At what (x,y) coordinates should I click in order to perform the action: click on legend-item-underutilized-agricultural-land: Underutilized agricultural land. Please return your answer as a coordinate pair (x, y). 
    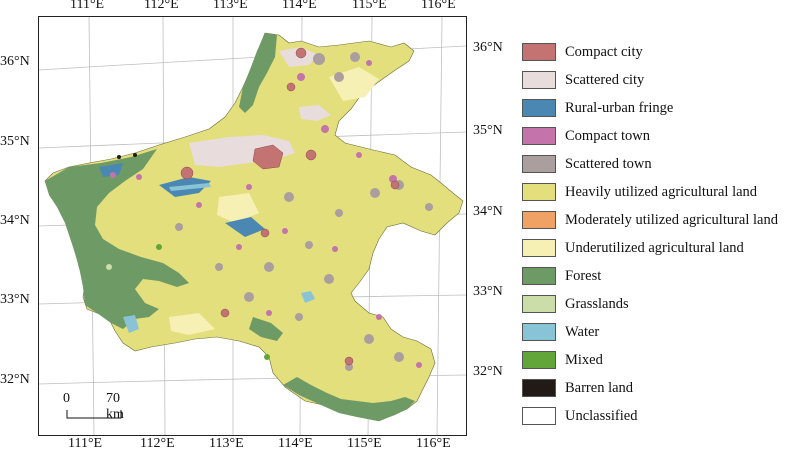
    Looking at the image, I should click on (633, 248).